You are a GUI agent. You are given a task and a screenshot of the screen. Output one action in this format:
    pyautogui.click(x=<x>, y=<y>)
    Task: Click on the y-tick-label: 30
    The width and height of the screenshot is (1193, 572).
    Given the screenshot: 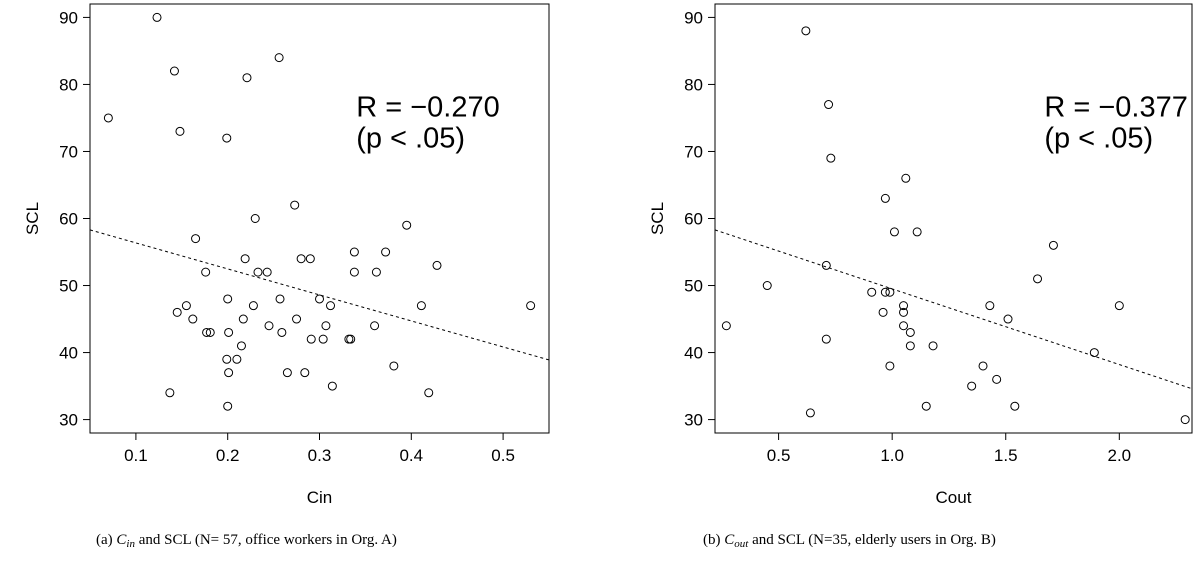 What is the action you would take?
    pyautogui.click(x=68, y=420)
    